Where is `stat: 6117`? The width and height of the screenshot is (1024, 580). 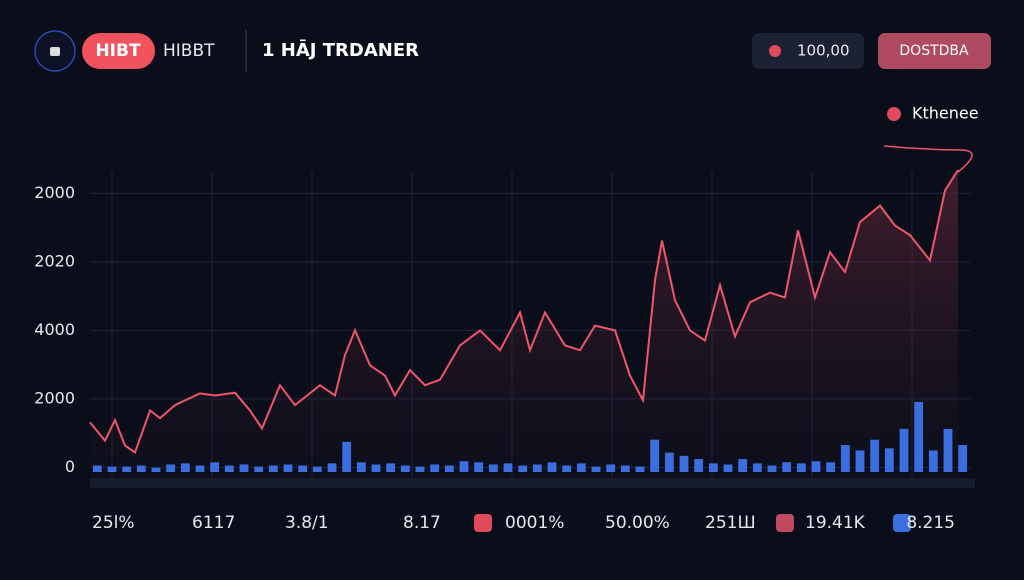
stat: 6117 is located at coordinates (213, 523).